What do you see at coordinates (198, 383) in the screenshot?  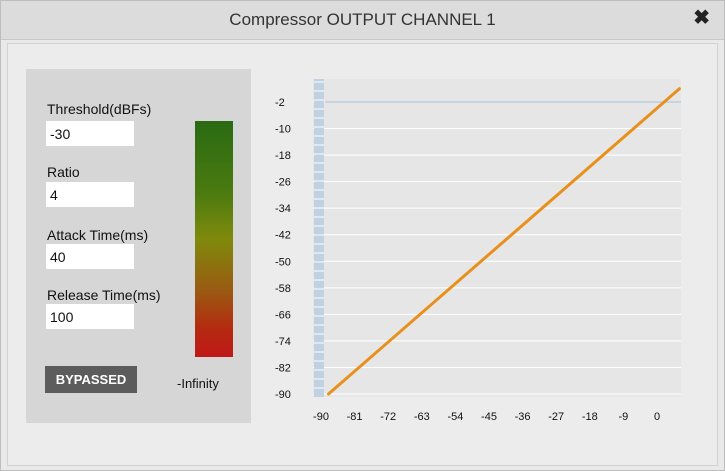 I see `meter-value-label: -Infinity` at bounding box center [198, 383].